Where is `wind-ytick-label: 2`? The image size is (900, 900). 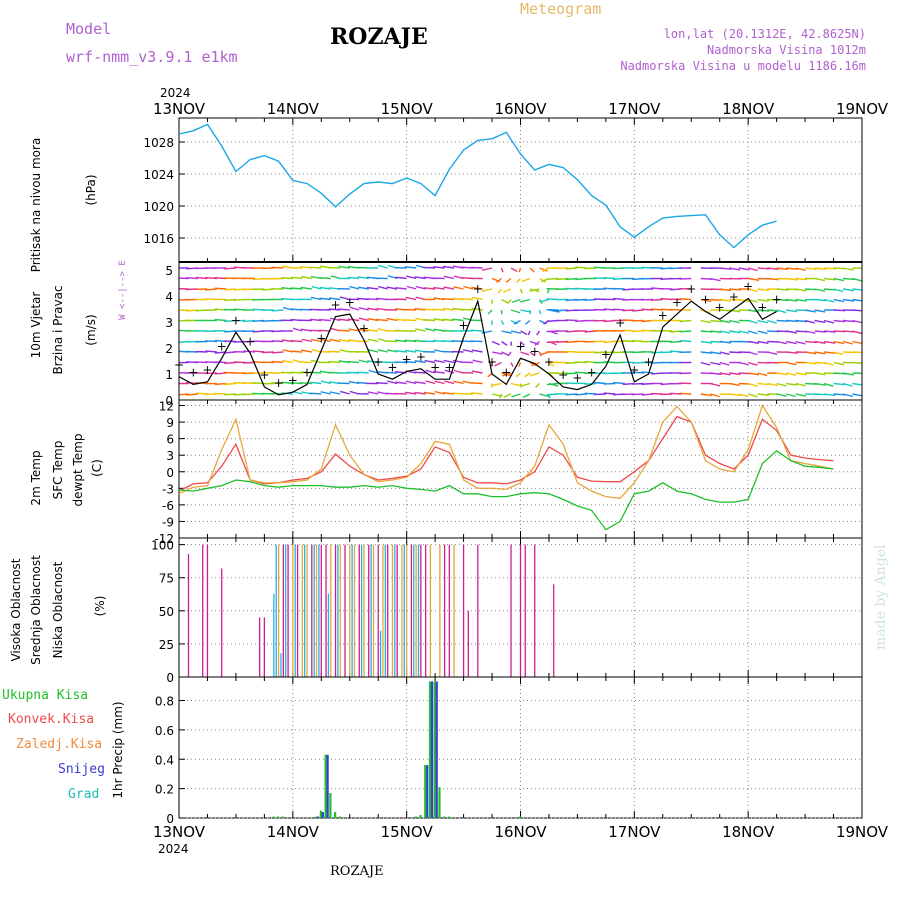
wind-ytick-label: 2 is located at coordinates (169, 349).